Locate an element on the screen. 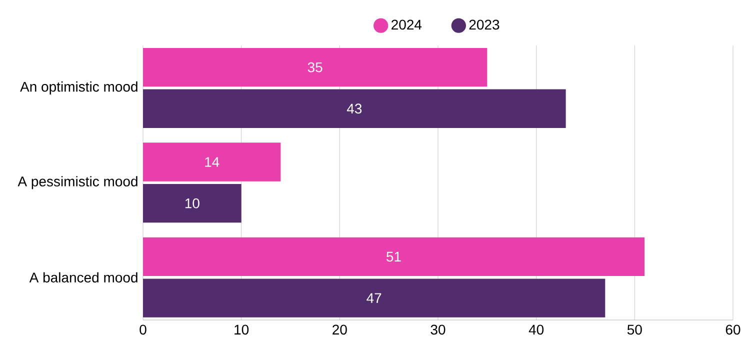 The width and height of the screenshot is (741, 352). legend-label: 2024 is located at coordinates (407, 25).